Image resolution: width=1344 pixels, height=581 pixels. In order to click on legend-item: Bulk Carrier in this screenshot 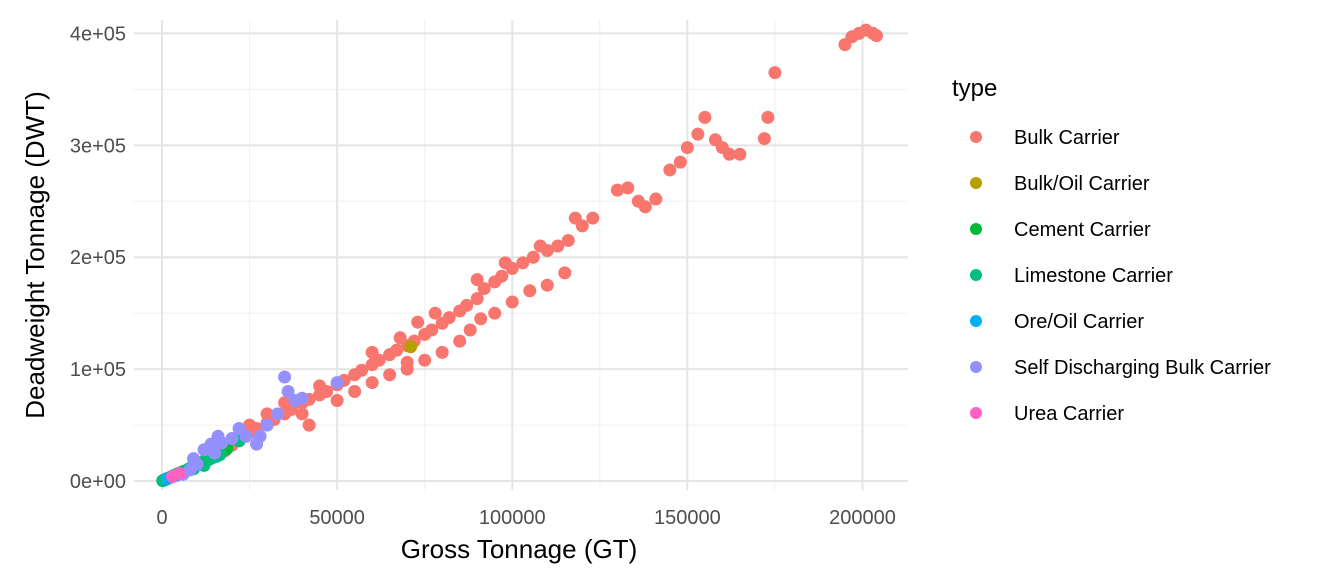, I will do `click(1045, 138)`.